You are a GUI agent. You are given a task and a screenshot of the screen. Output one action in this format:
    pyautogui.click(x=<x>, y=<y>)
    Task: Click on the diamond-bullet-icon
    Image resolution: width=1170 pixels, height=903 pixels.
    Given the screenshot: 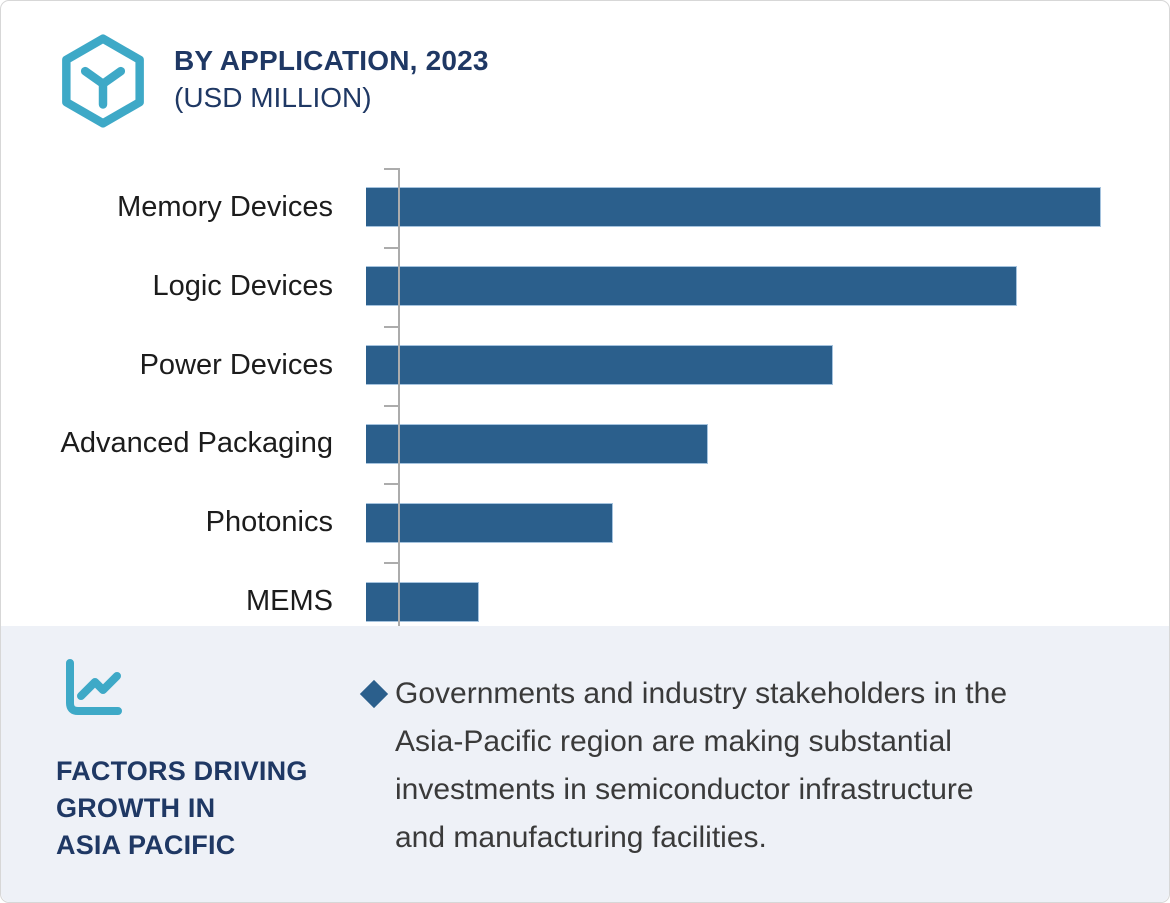 What is the action you would take?
    pyautogui.click(x=374, y=694)
    